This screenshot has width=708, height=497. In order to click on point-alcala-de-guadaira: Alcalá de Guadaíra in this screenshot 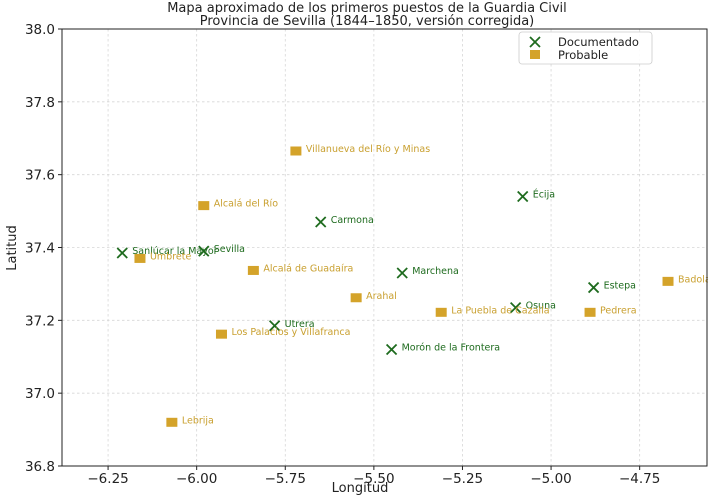, I will do `click(300, 269)`.